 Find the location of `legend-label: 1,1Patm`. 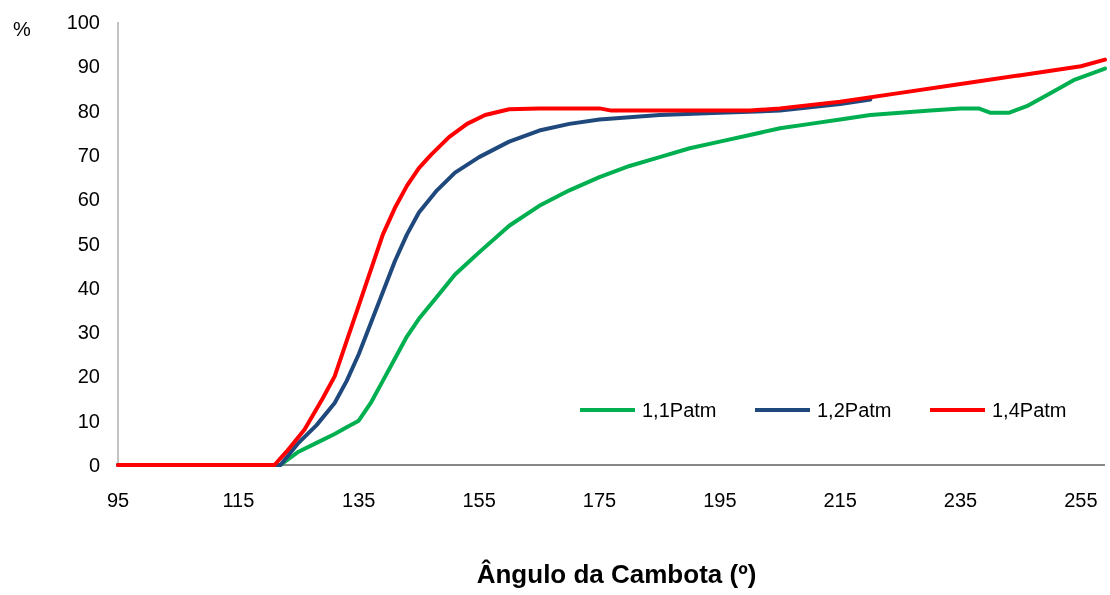

legend-label: 1,1Patm is located at coordinates (679, 410).